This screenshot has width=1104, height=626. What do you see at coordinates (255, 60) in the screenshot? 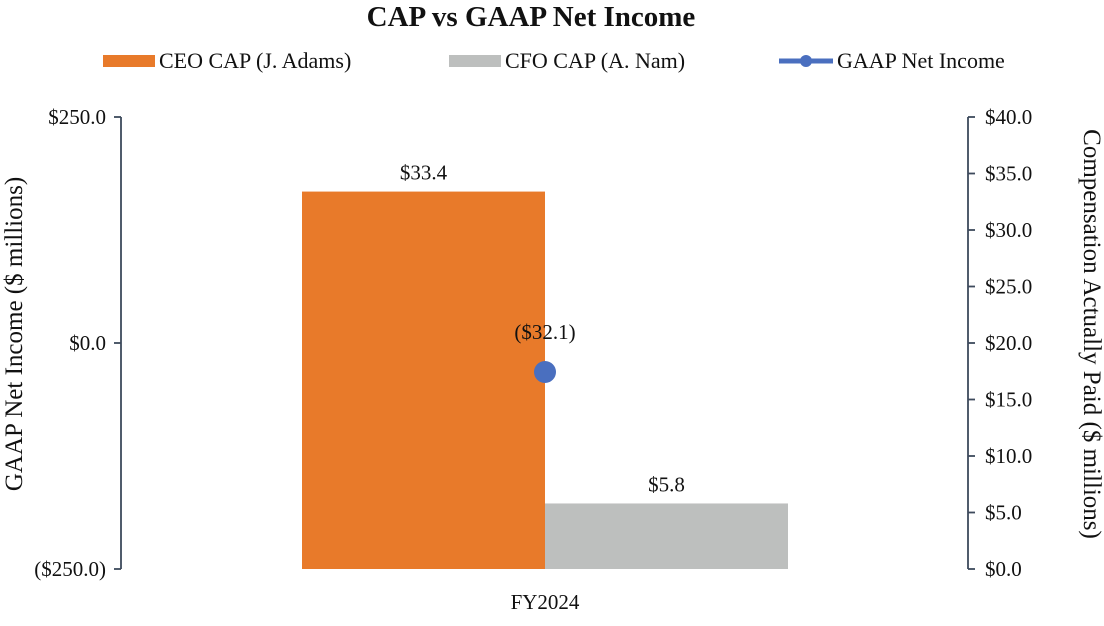
I see `legend-label: CEO CAP (J. Adams)` at bounding box center [255, 60].